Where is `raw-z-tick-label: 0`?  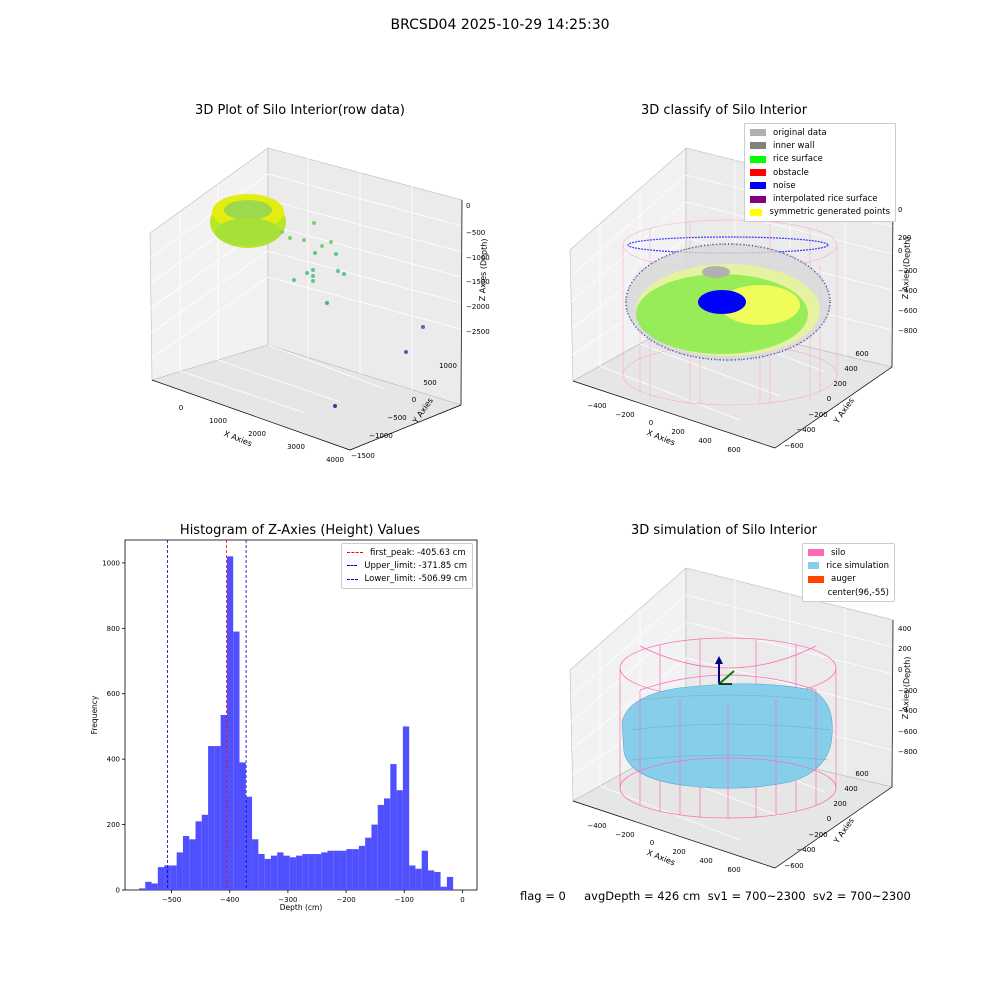
raw-z-tick-label: 0 is located at coordinates (468, 206).